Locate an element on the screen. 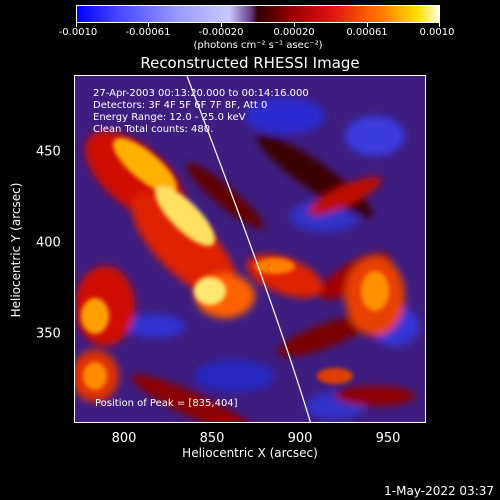 The width and height of the screenshot is (500, 500). energy-range-text: Energy Range: 12.0 - 25.0 keV is located at coordinates (169, 117).